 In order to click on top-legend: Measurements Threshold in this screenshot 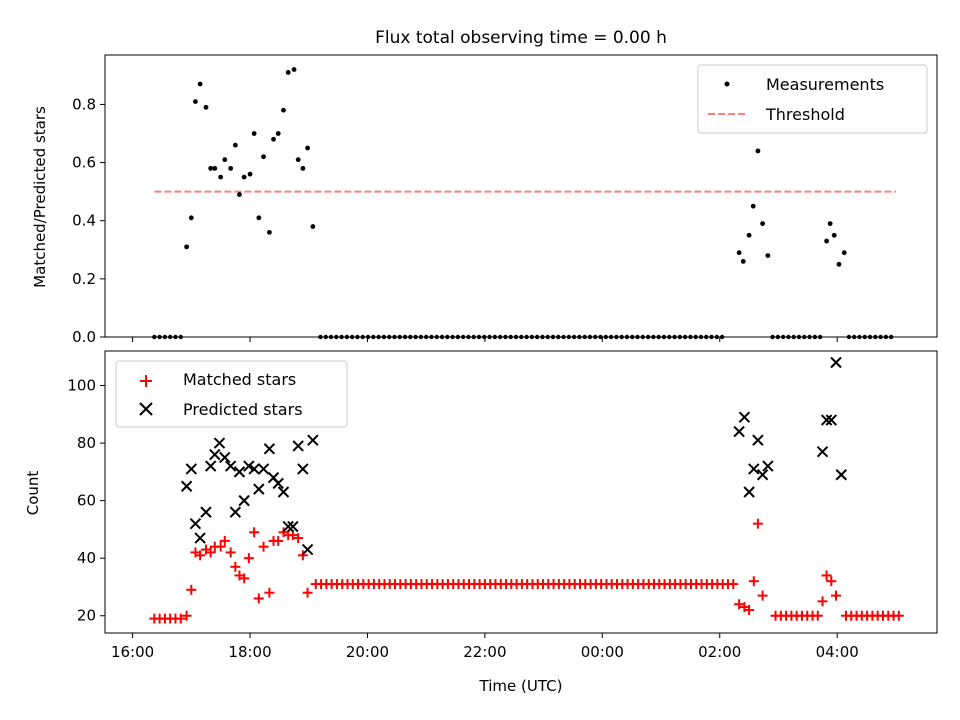, I will do `click(812, 99)`.